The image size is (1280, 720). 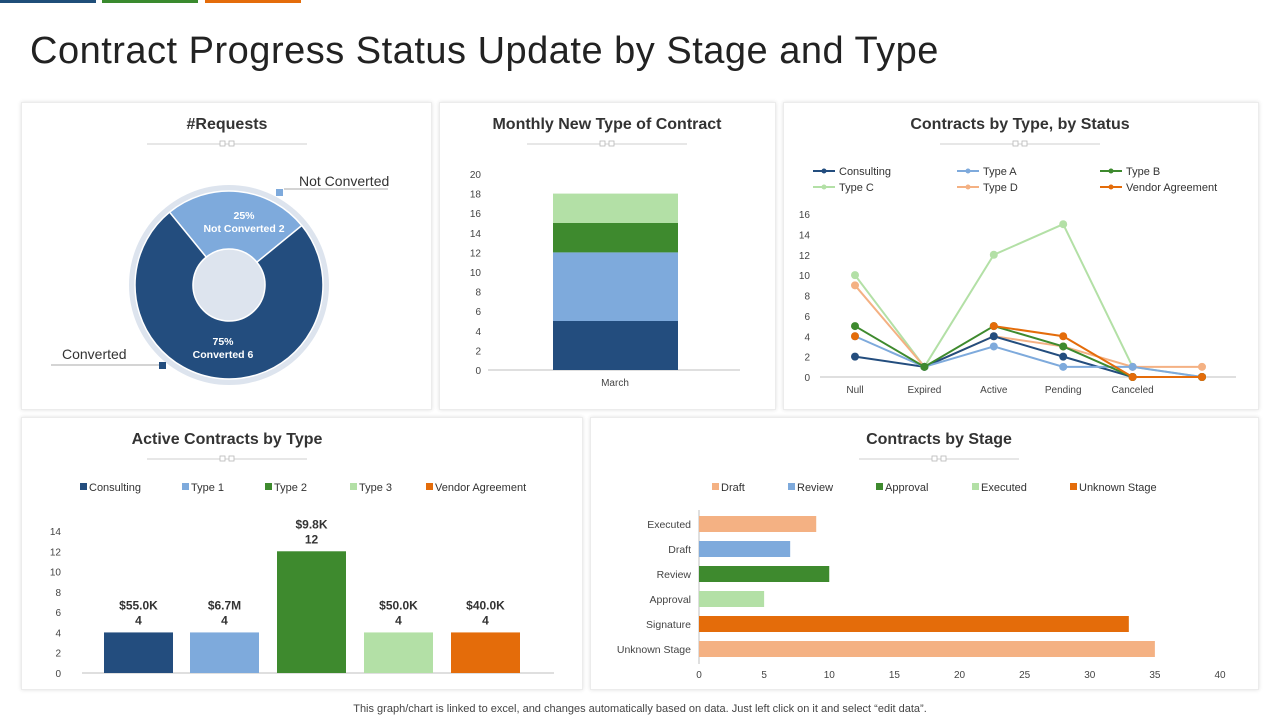 What do you see at coordinates (429, 486) in the screenshot?
I see `legend-marker-vendor-agreement` at bounding box center [429, 486].